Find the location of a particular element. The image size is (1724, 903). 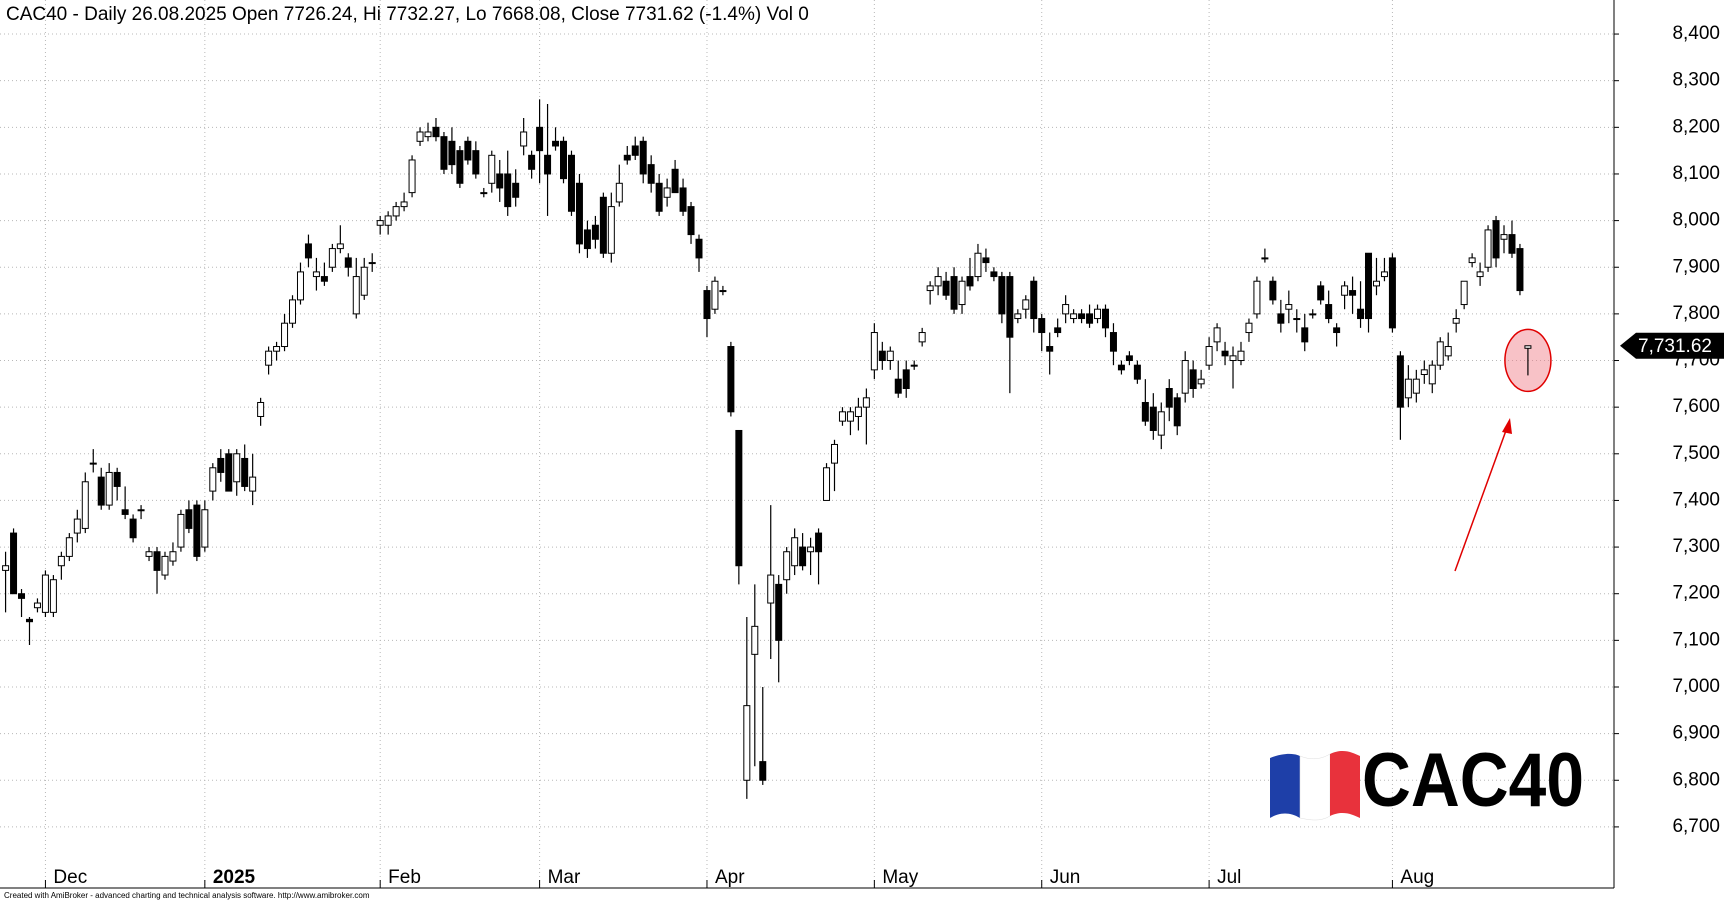

y-tick-label: 7,600 is located at coordinates (1696, 406).